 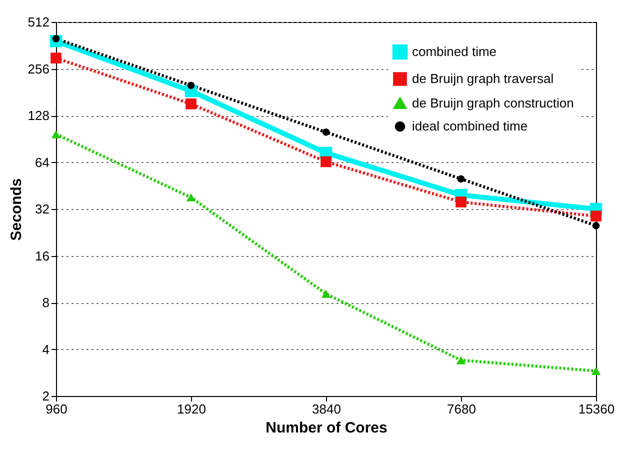 I want to click on x-tick-label: 3840, so click(x=326, y=409).